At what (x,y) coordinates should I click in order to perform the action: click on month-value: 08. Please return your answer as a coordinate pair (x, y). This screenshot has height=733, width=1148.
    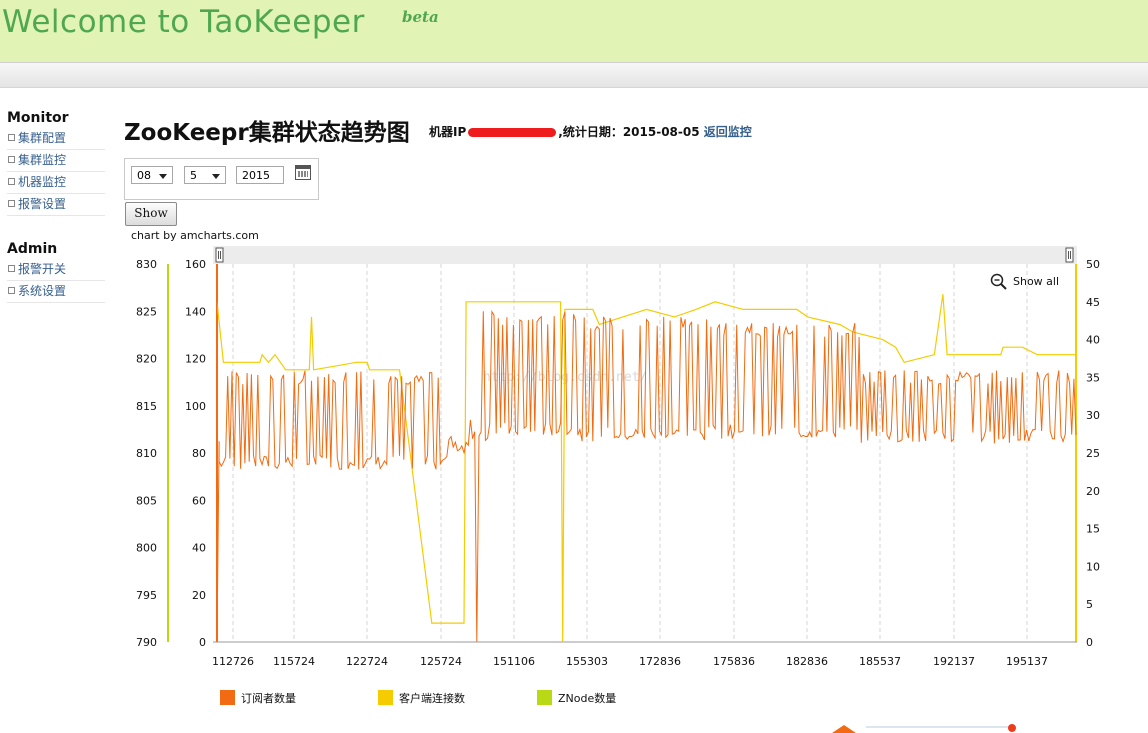
    Looking at the image, I should click on (144, 175).